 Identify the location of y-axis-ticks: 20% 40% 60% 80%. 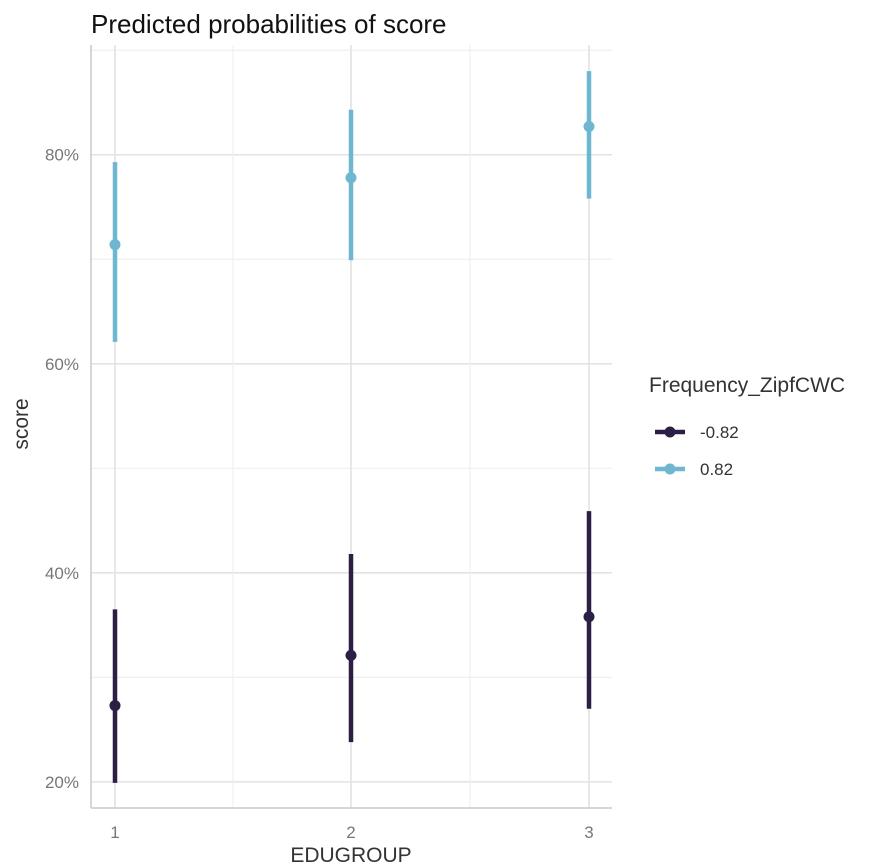
(62, 469).